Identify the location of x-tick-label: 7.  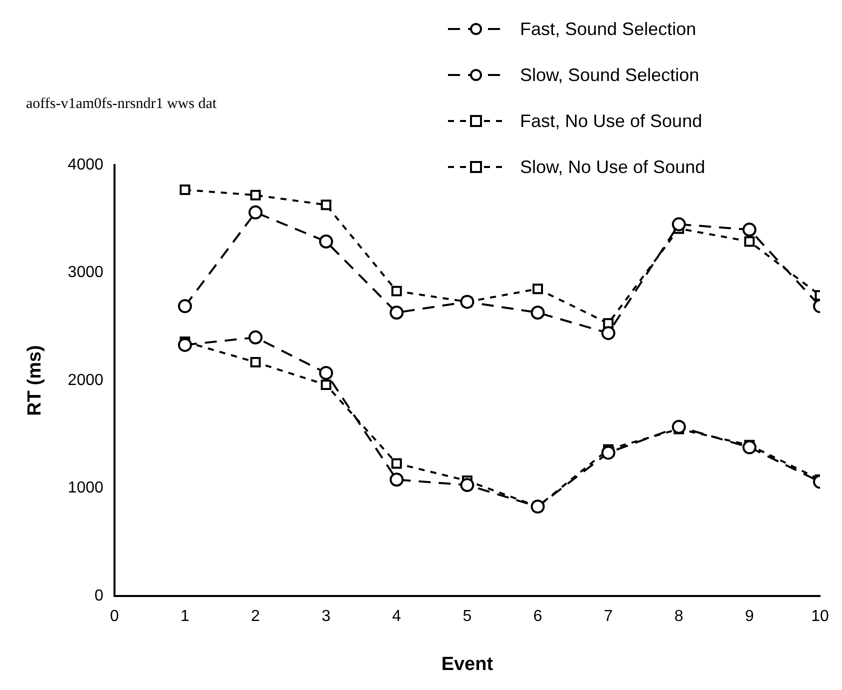
(608, 617).